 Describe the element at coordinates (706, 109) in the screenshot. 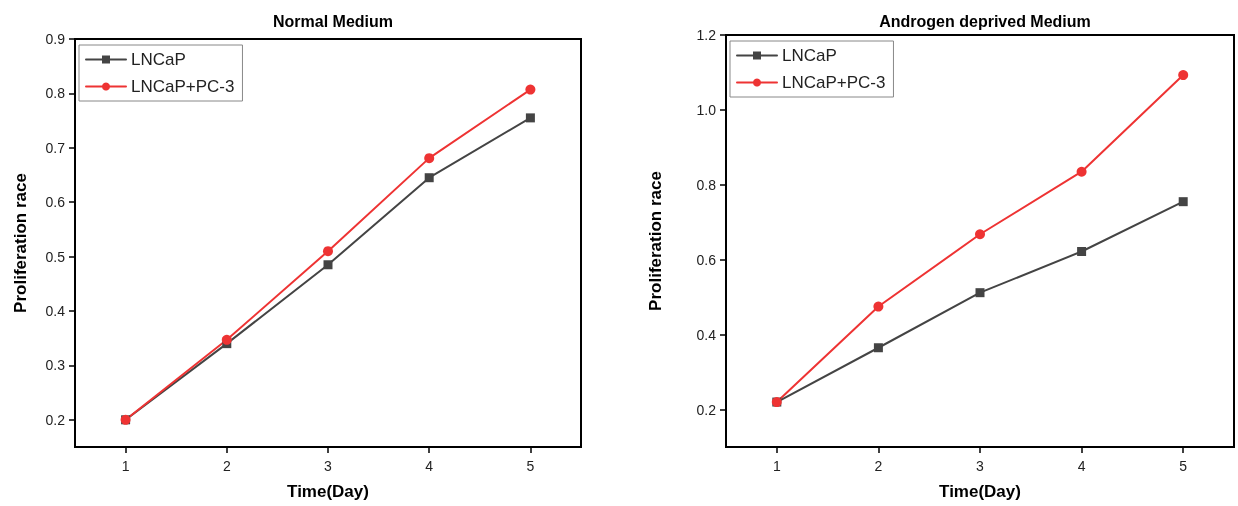

I see `y-tick-label: 1.0` at that location.